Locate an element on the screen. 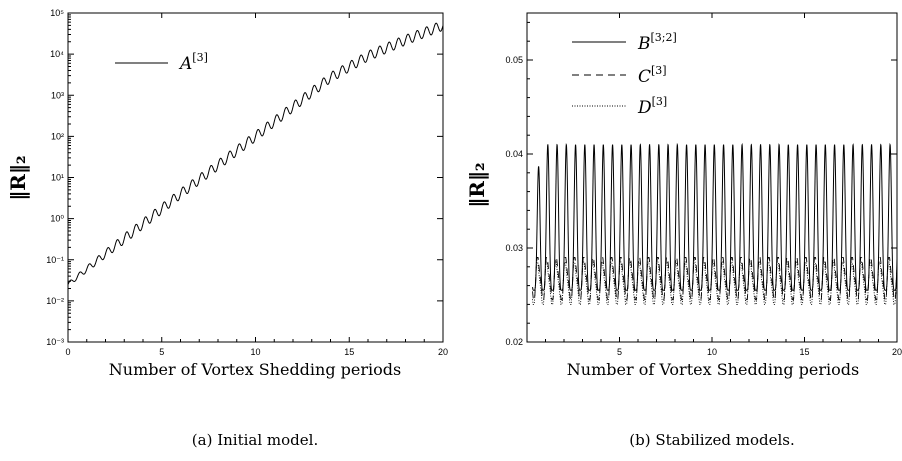  panel-a-x-tick-label: 10 is located at coordinates (255, 352).